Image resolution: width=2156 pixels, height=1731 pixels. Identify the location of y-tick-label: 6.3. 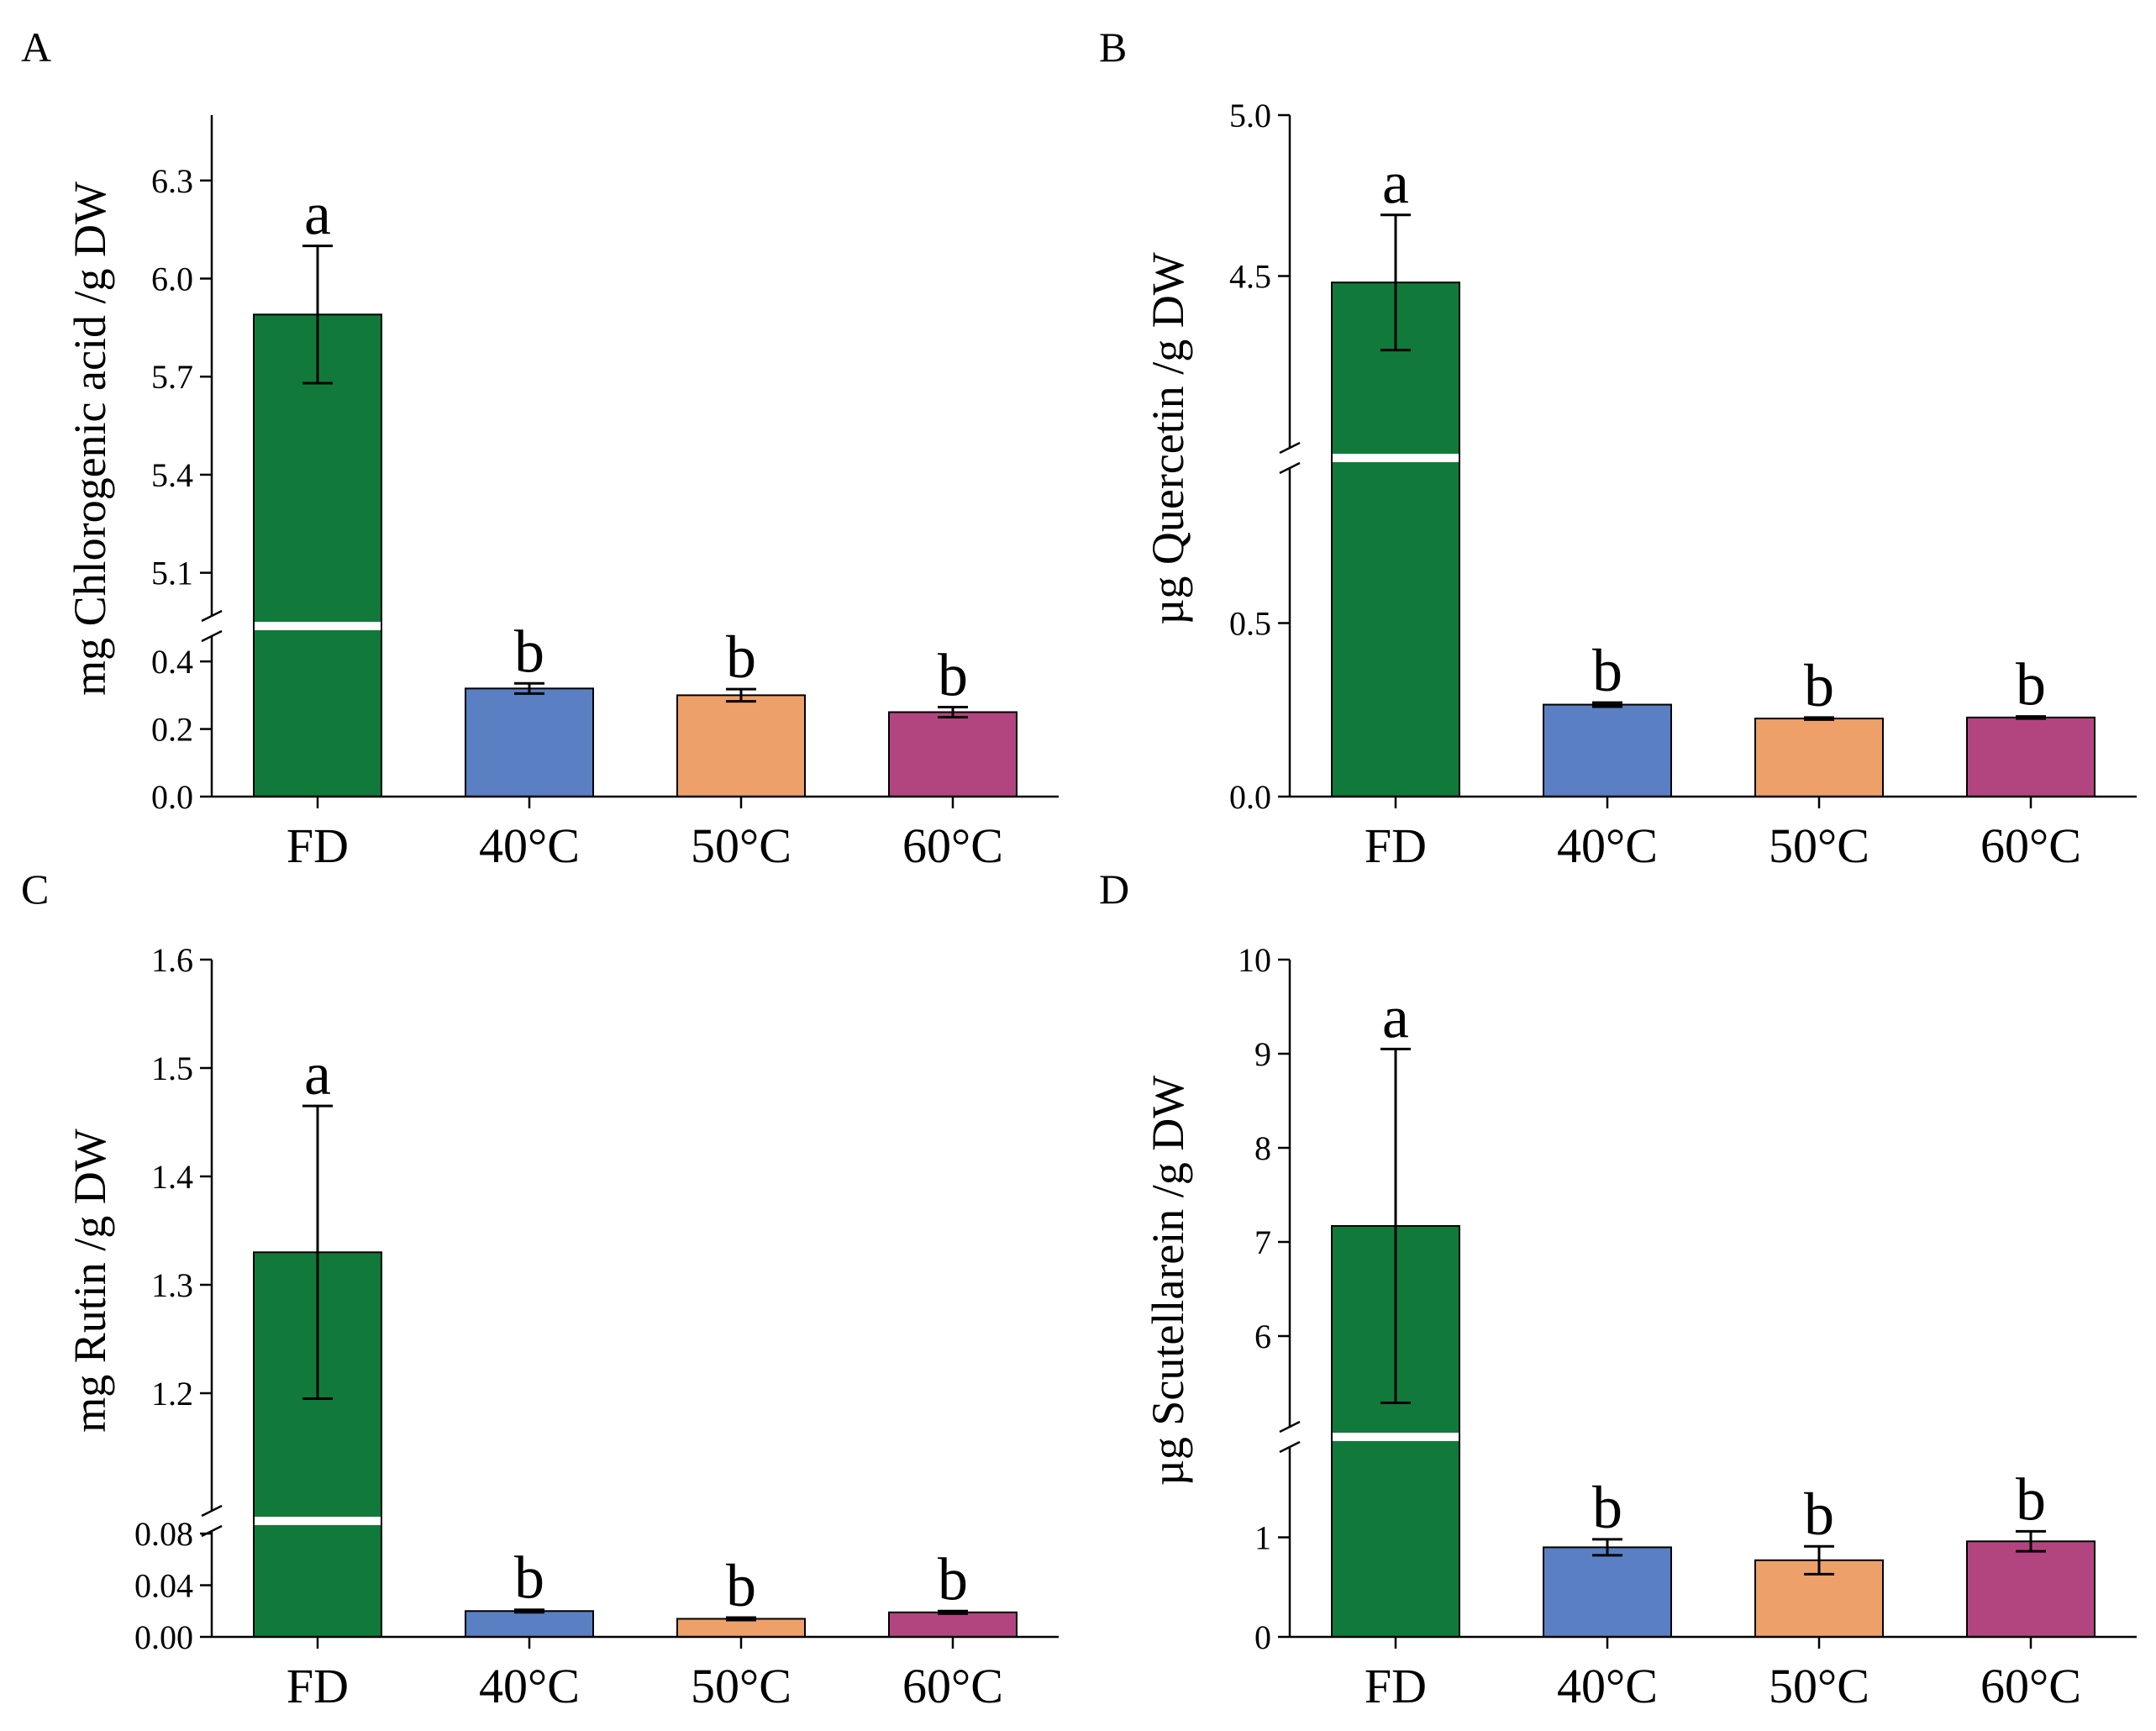
(172, 181).